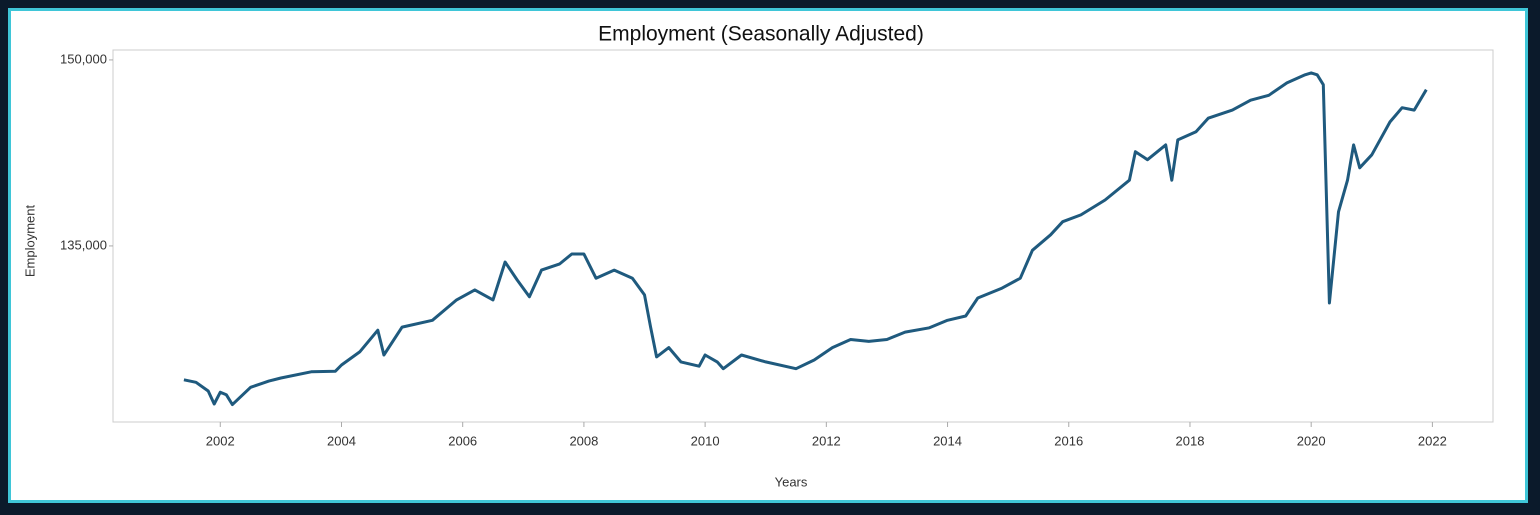  Describe the element at coordinates (1068, 440) in the screenshot. I see `x-tick-label: 2016` at that location.